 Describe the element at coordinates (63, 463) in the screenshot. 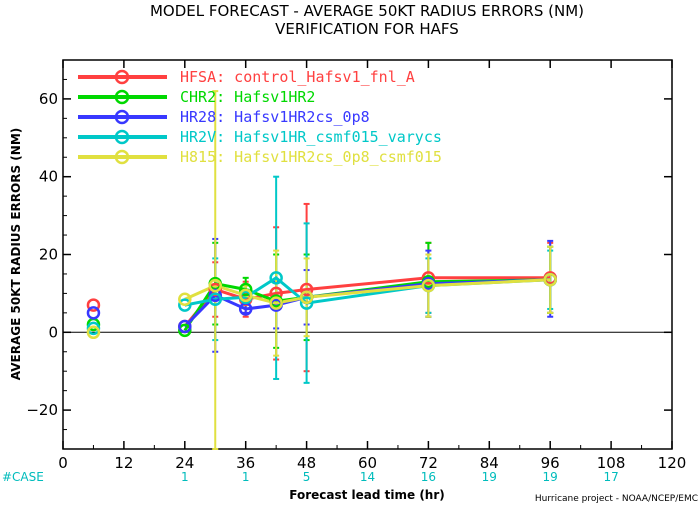

I see `x-tick-label: 0` at that location.